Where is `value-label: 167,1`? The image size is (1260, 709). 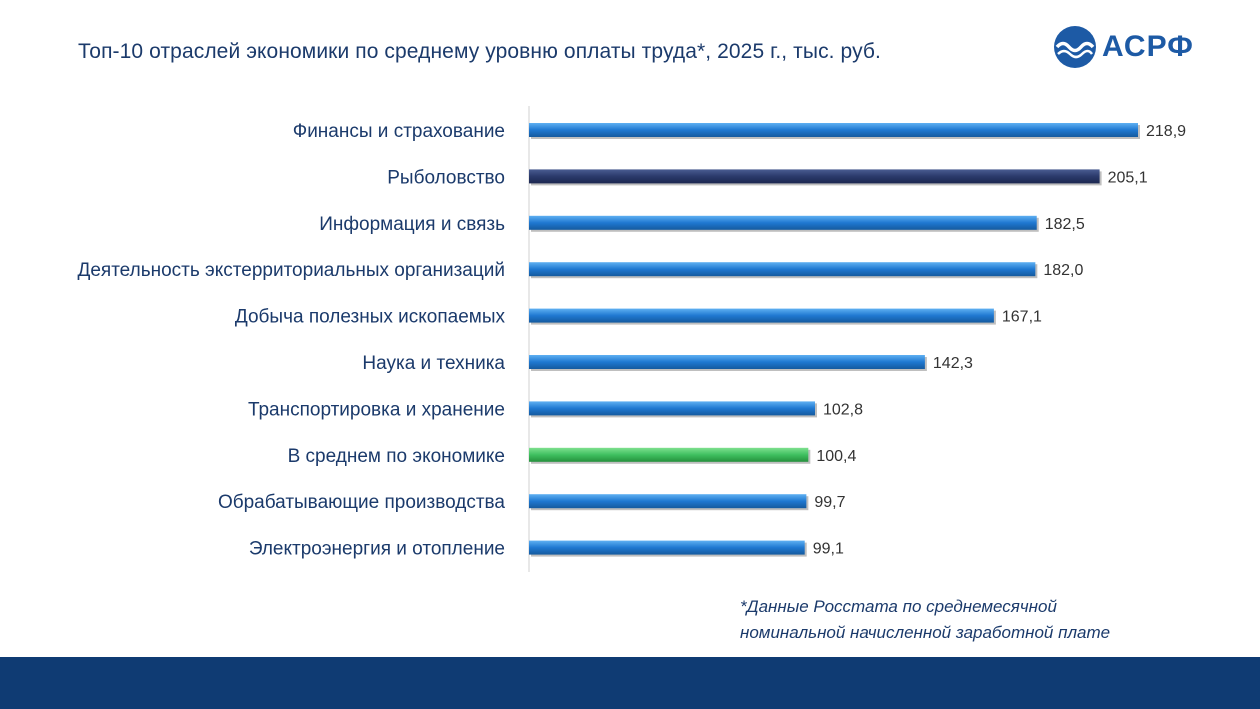
value-label: 167,1 is located at coordinates (1022, 317).